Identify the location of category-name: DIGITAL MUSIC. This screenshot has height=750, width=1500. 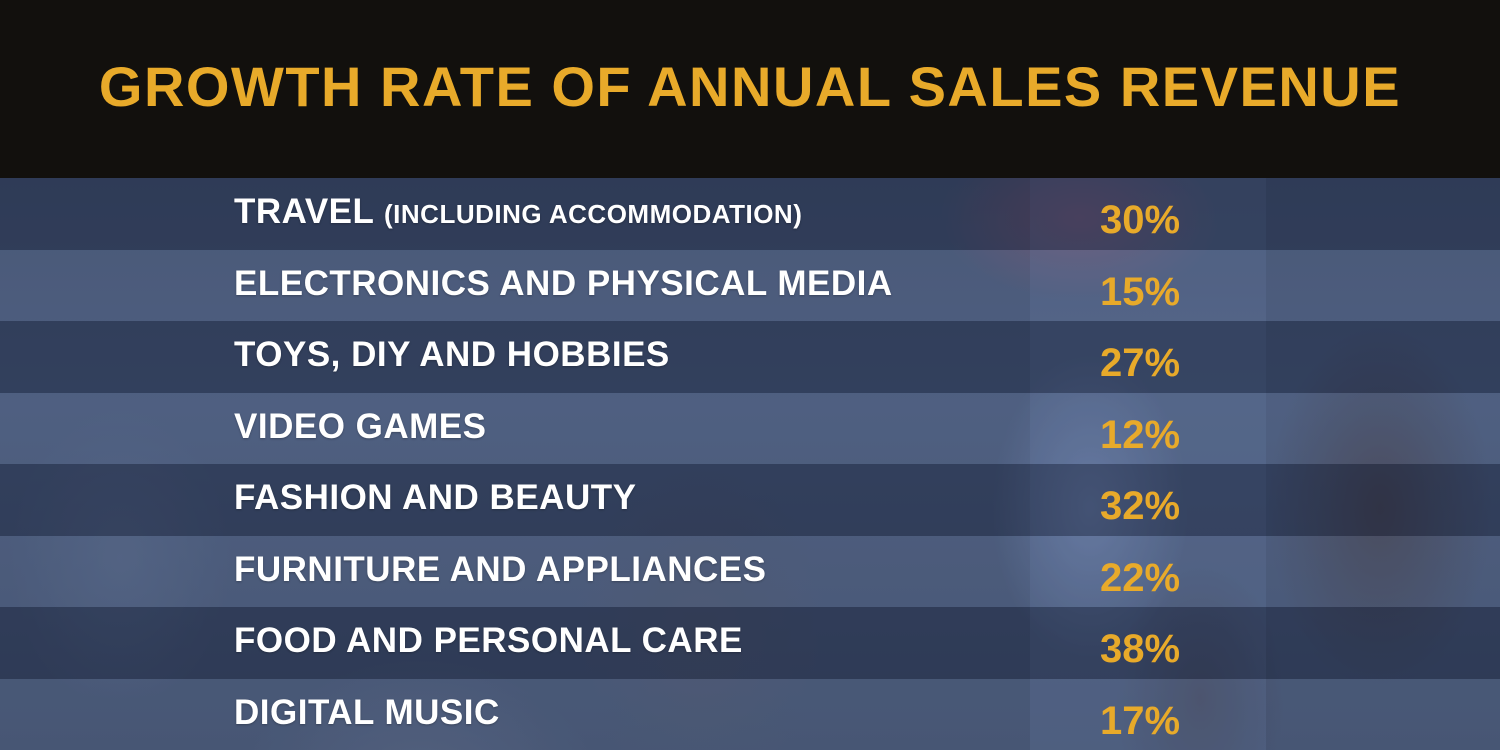
(367, 712).